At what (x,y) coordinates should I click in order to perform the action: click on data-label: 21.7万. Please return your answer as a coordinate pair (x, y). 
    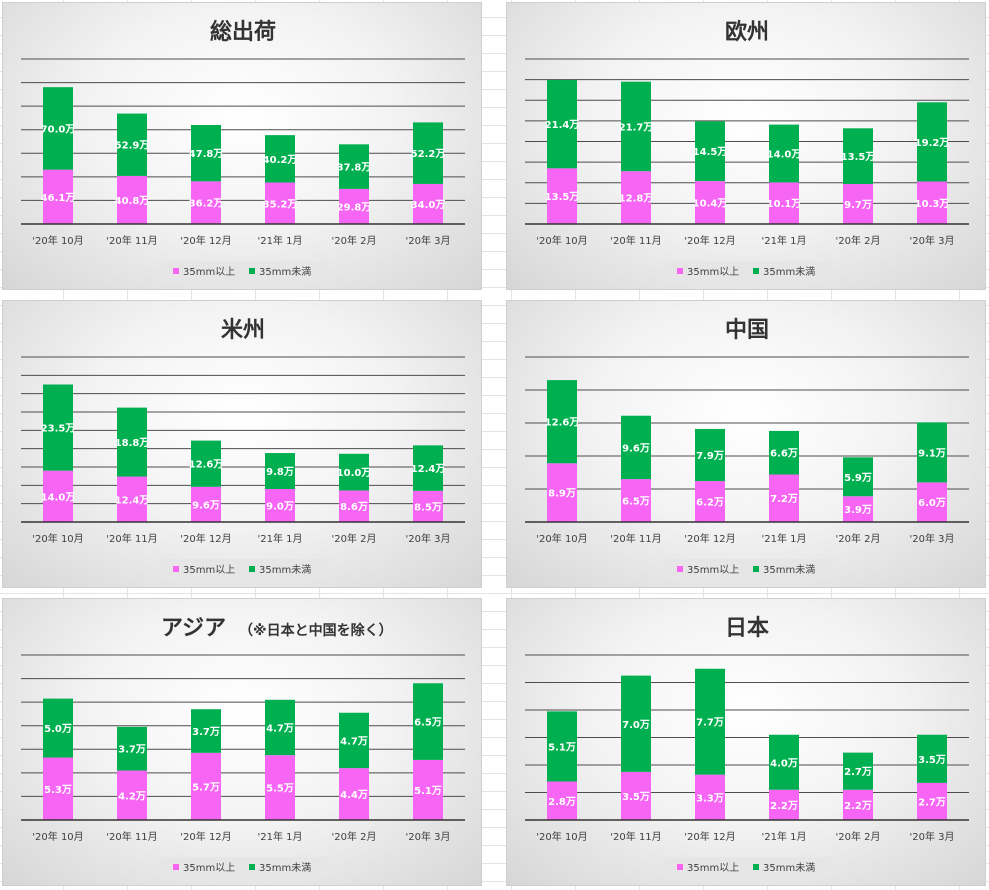
    Looking at the image, I should click on (636, 127).